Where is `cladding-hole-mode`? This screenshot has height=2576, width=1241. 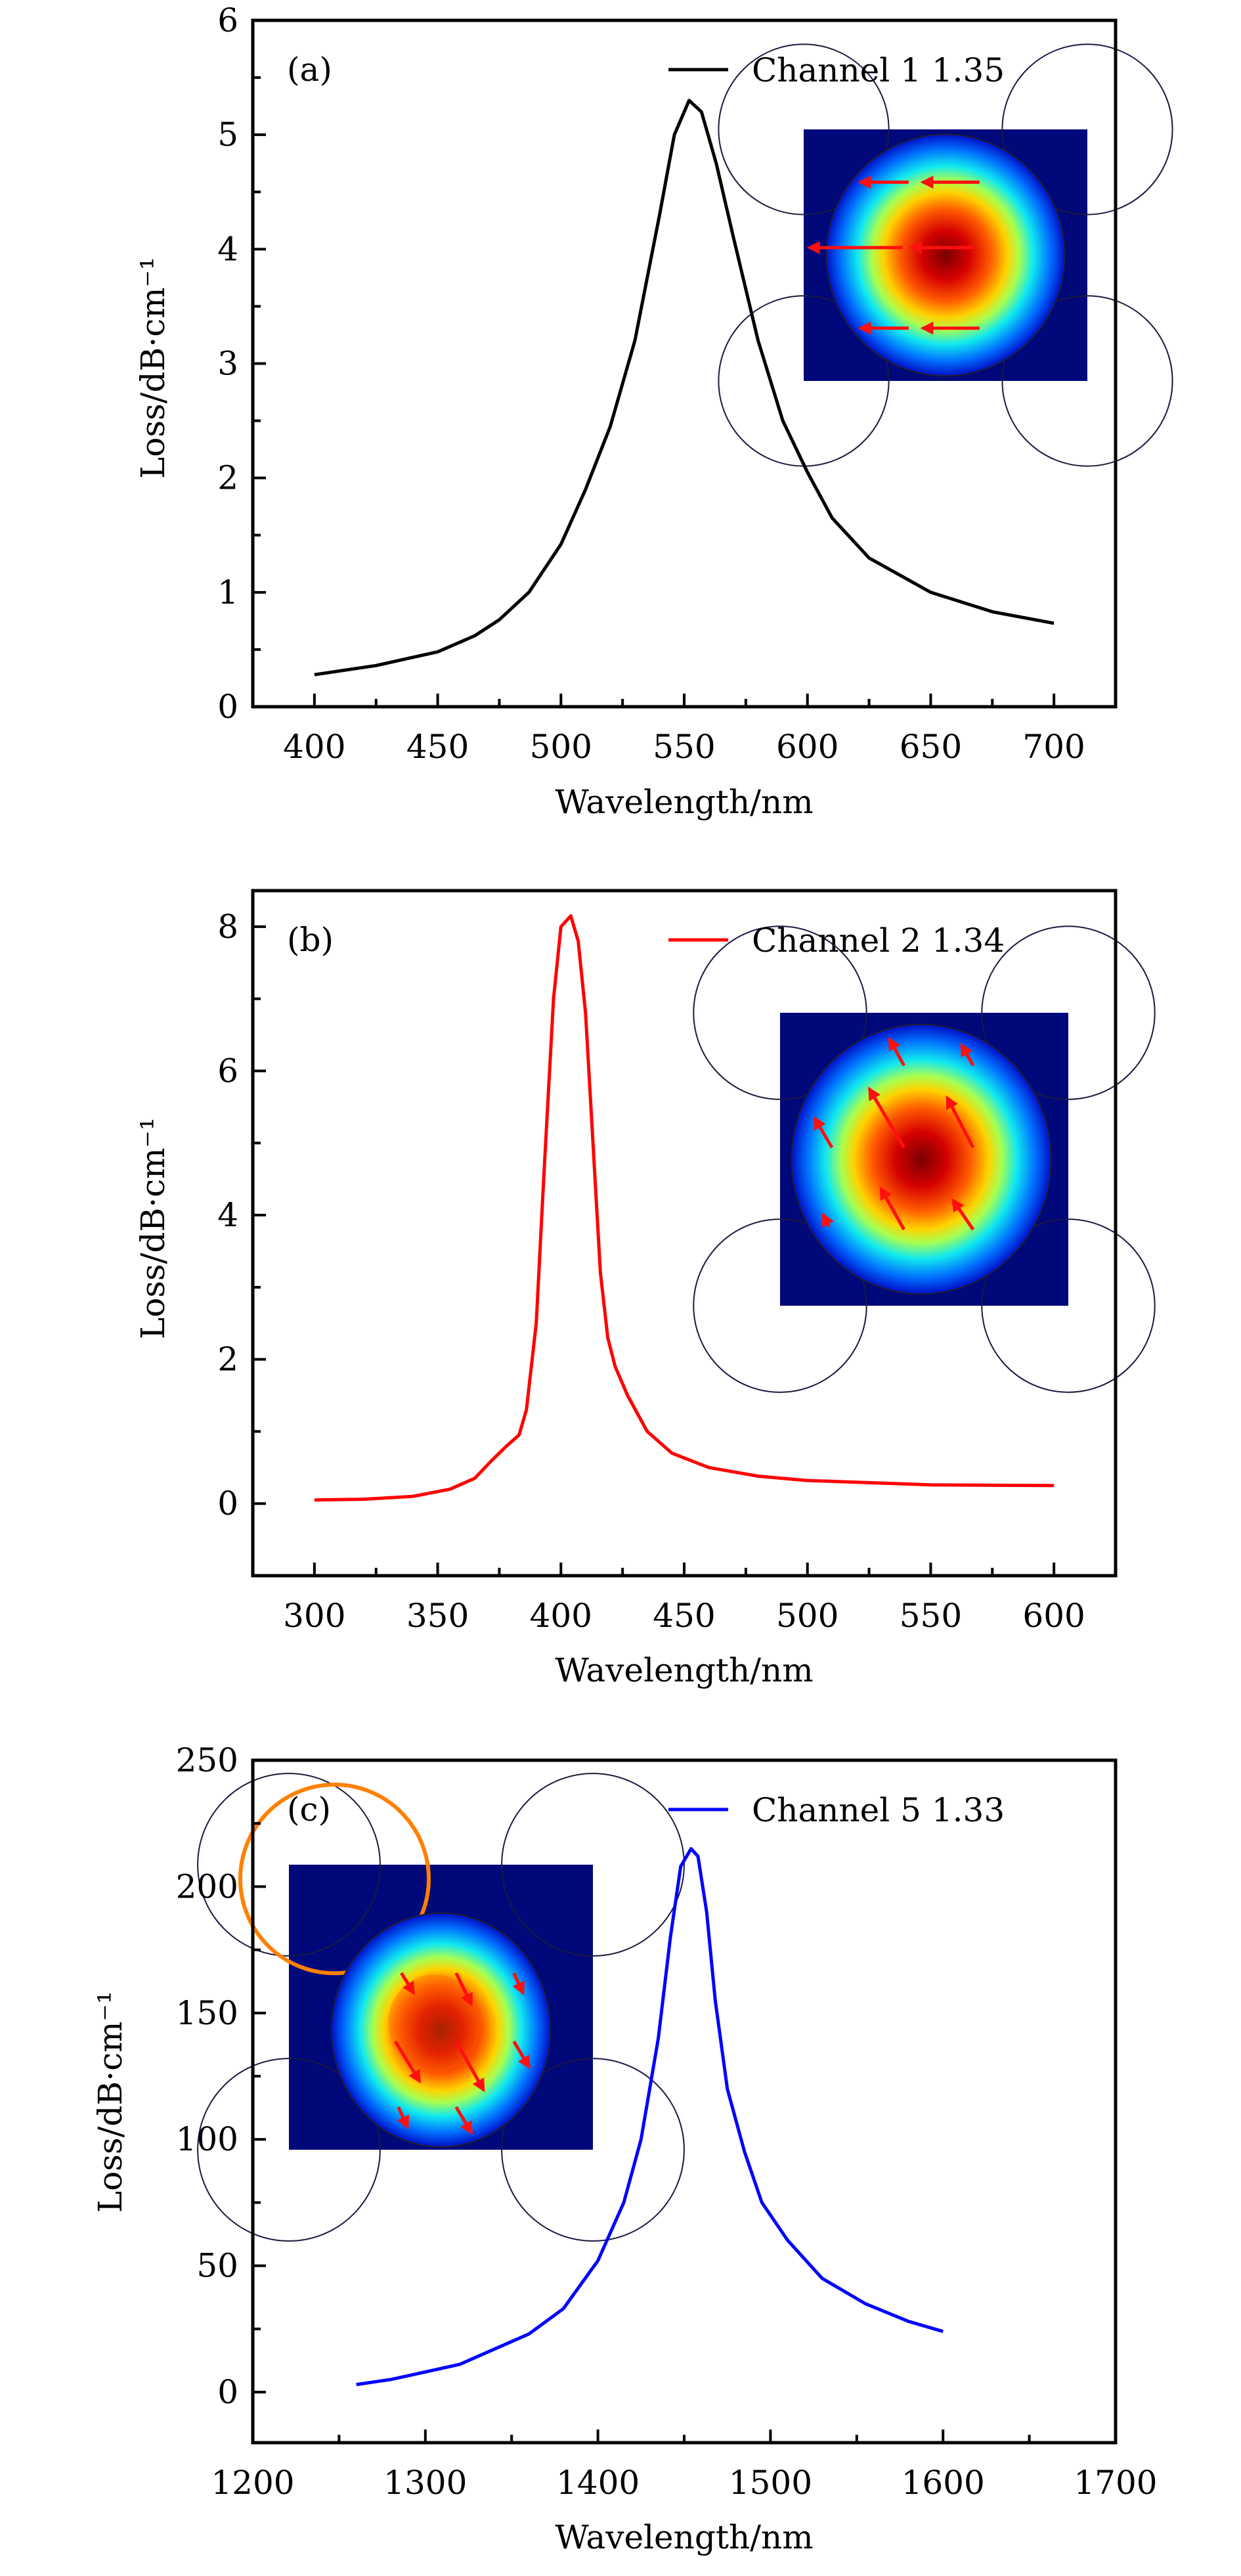 cladding-hole-mode is located at coordinates (335, 1880).